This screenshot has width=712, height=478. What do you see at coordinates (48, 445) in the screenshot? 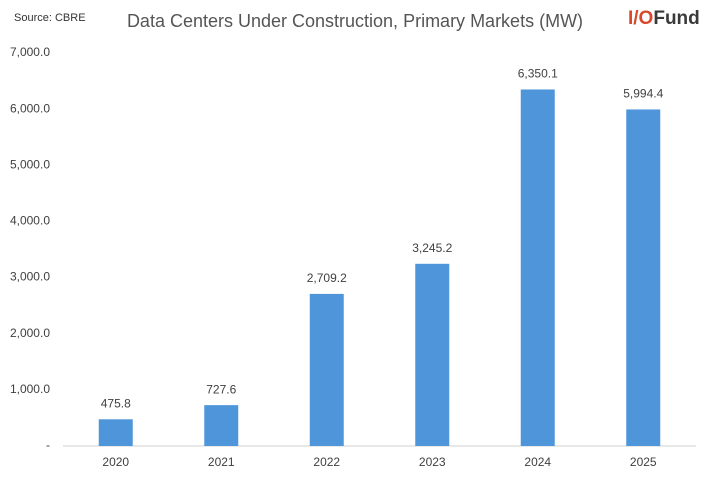
I see `y-tick-label: -` at bounding box center [48, 445].